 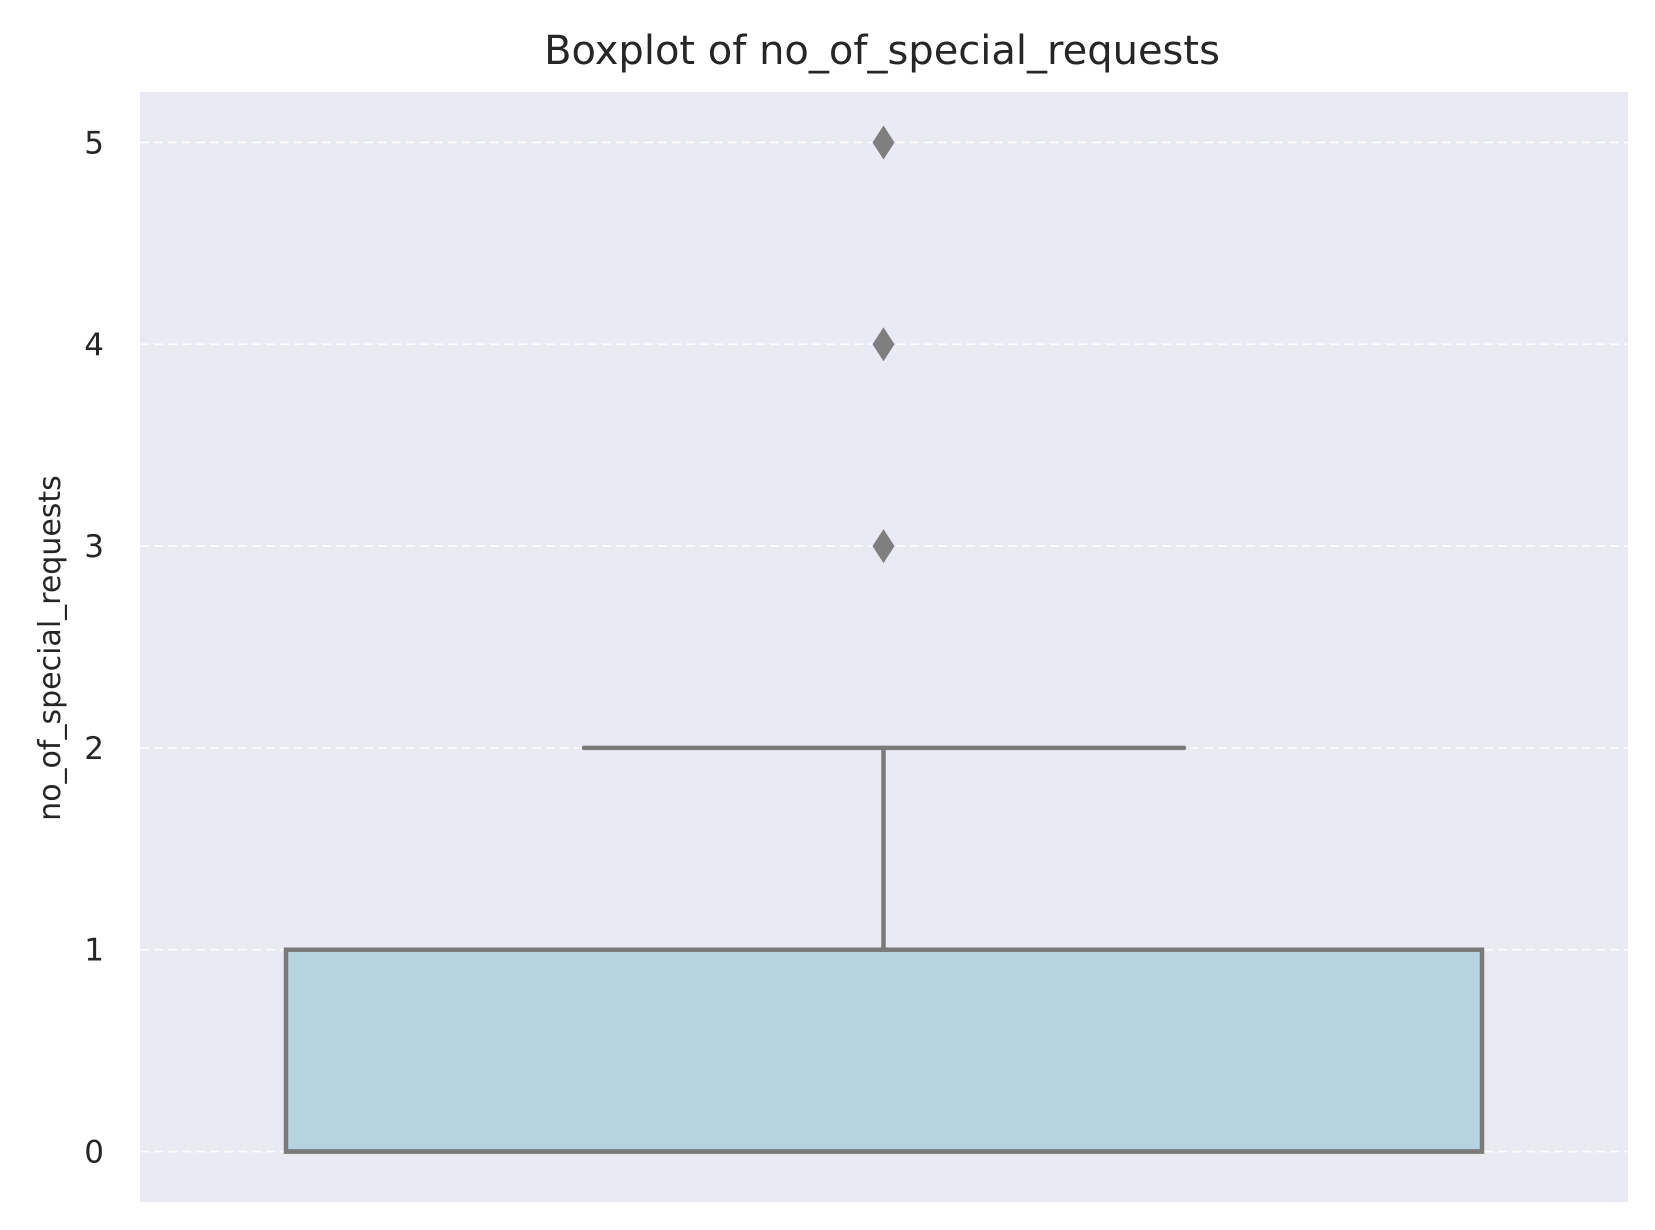 I want to click on iqr-box, so click(x=884, y=1050).